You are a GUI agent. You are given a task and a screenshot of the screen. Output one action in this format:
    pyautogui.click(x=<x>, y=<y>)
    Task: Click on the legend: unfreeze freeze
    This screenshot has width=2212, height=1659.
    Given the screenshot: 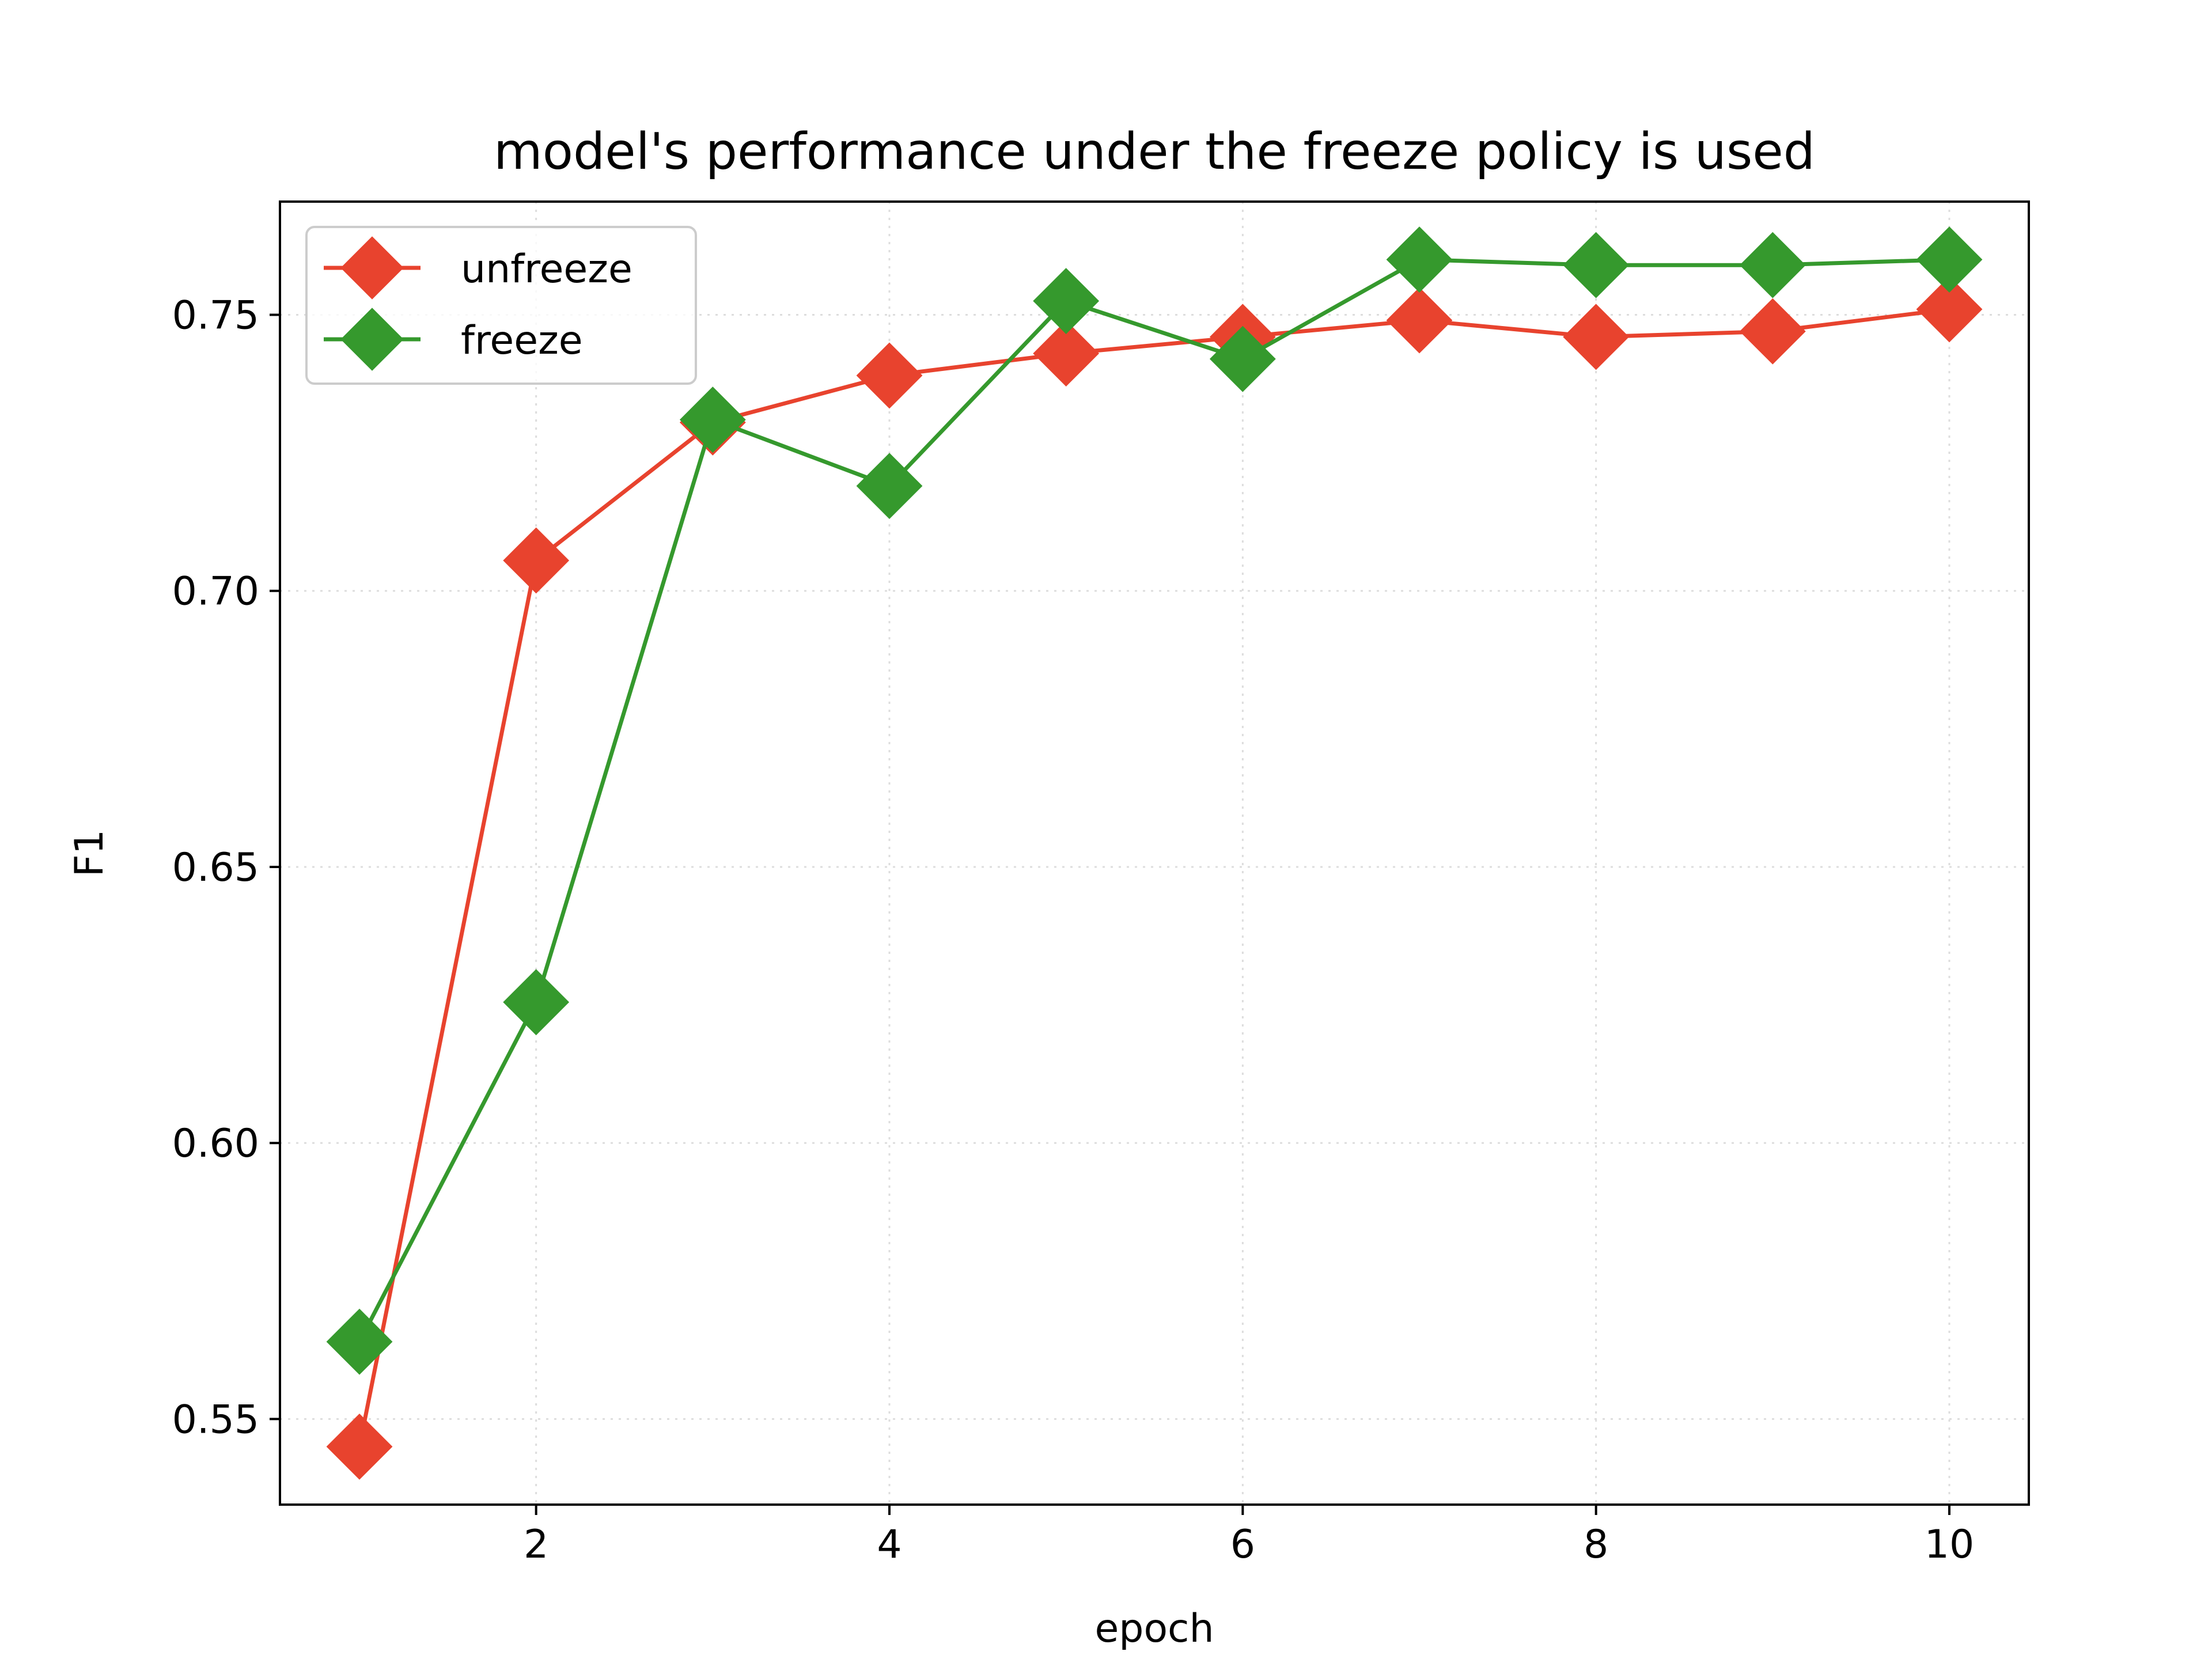 What is the action you would take?
    pyautogui.click(x=501, y=305)
    